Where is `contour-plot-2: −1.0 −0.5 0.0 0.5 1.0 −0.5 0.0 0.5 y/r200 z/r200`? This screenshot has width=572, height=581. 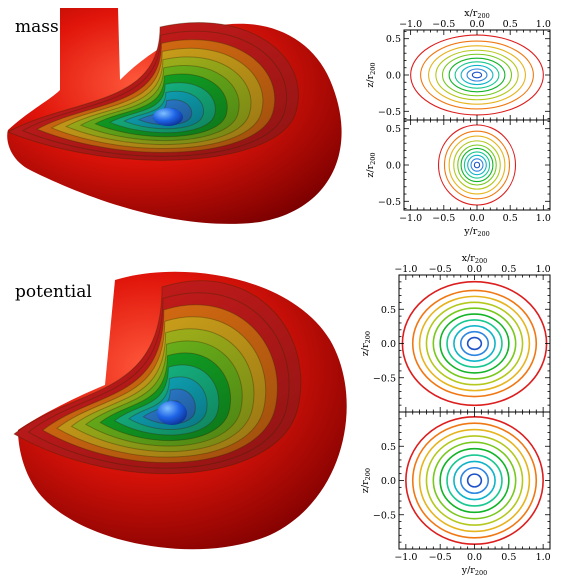 contour-plot-2: −1.0 −0.5 0.0 0.5 1.0 −0.5 0.0 0.5 y/r200 z/r200 is located at coordinates (458, 178).